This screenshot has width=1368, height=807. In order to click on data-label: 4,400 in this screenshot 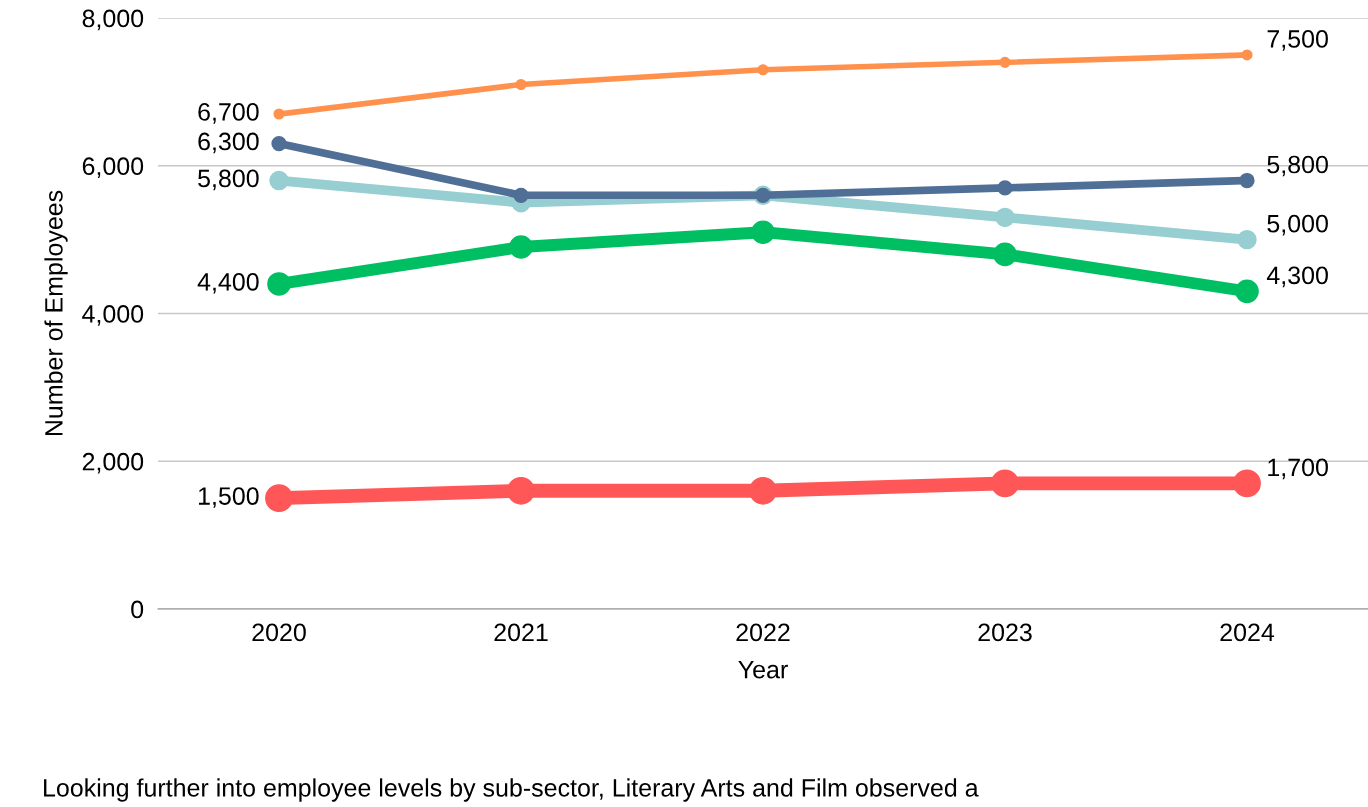, I will do `click(228, 283)`.